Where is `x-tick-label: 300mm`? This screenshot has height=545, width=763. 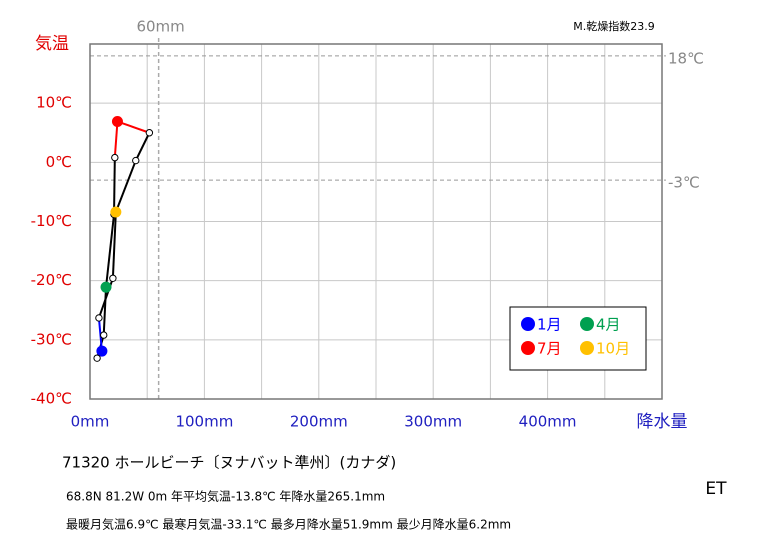 x-tick-label: 300mm is located at coordinates (433, 422).